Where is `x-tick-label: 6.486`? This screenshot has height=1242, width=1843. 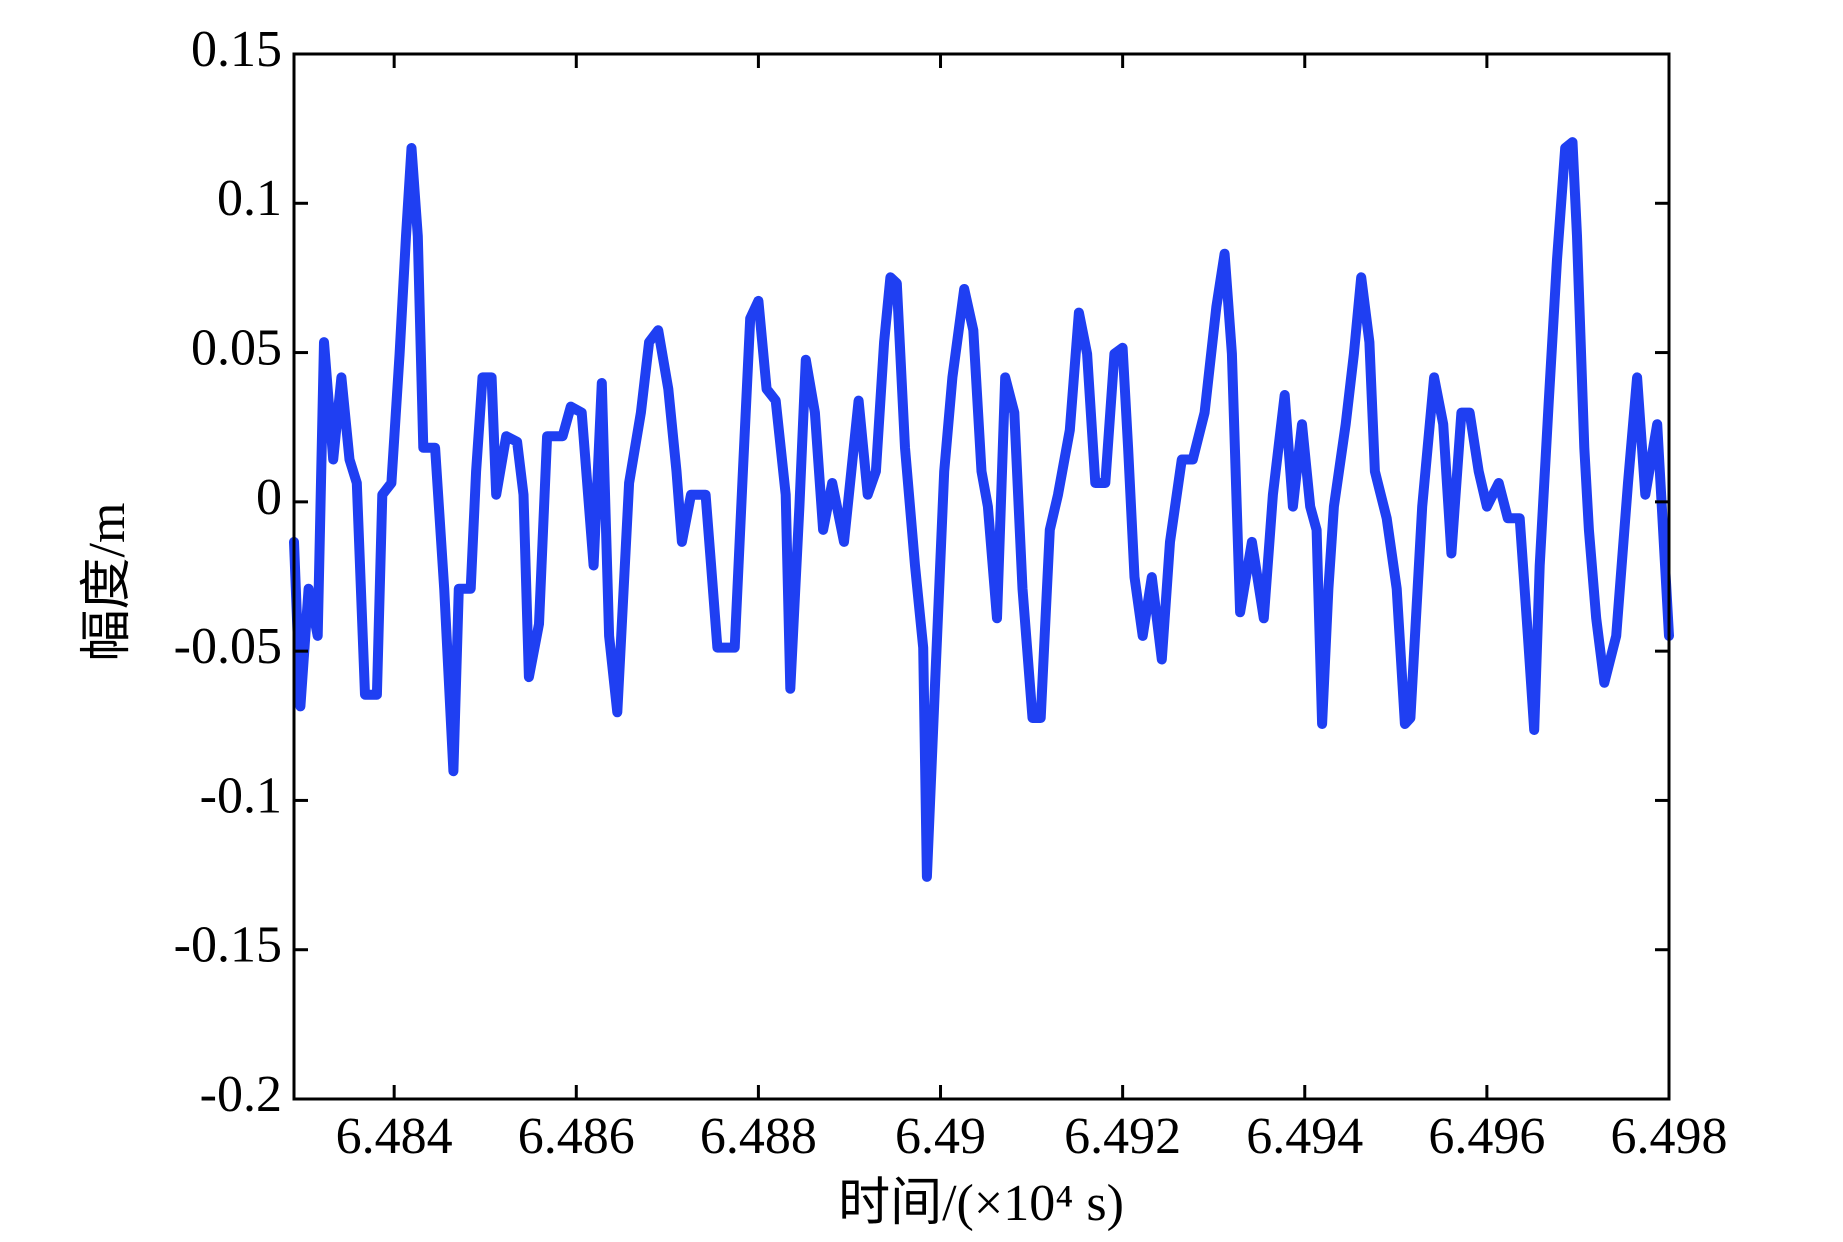 x-tick-label: 6.486 is located at coordinates (576, 1136).